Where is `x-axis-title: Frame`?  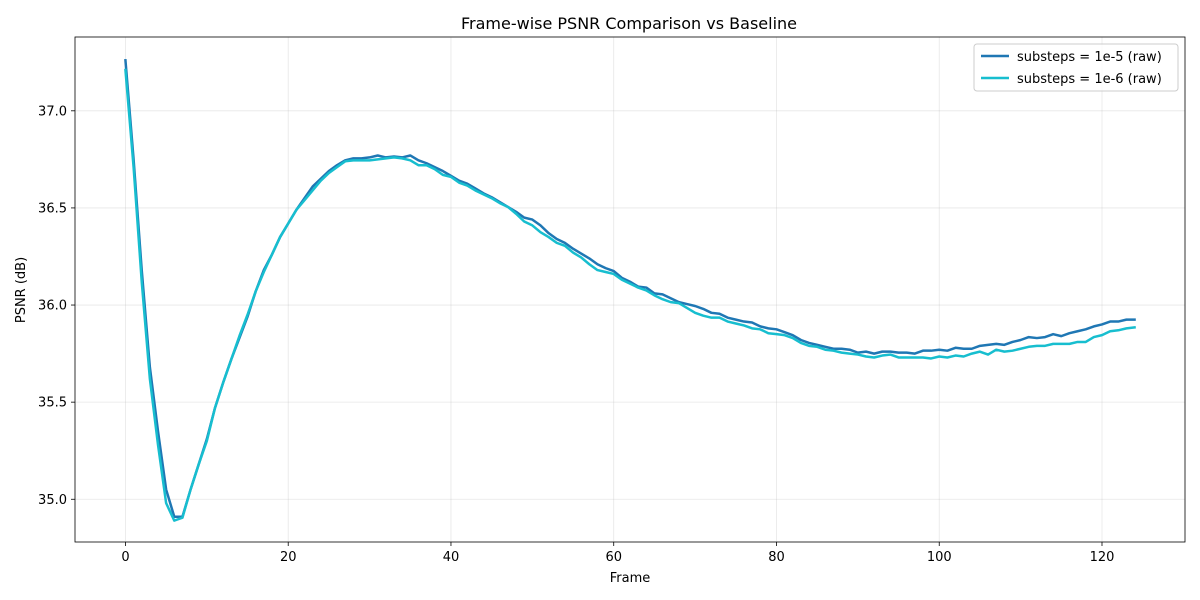 x-axis-title: Frame is located at coordinates (630, 578).